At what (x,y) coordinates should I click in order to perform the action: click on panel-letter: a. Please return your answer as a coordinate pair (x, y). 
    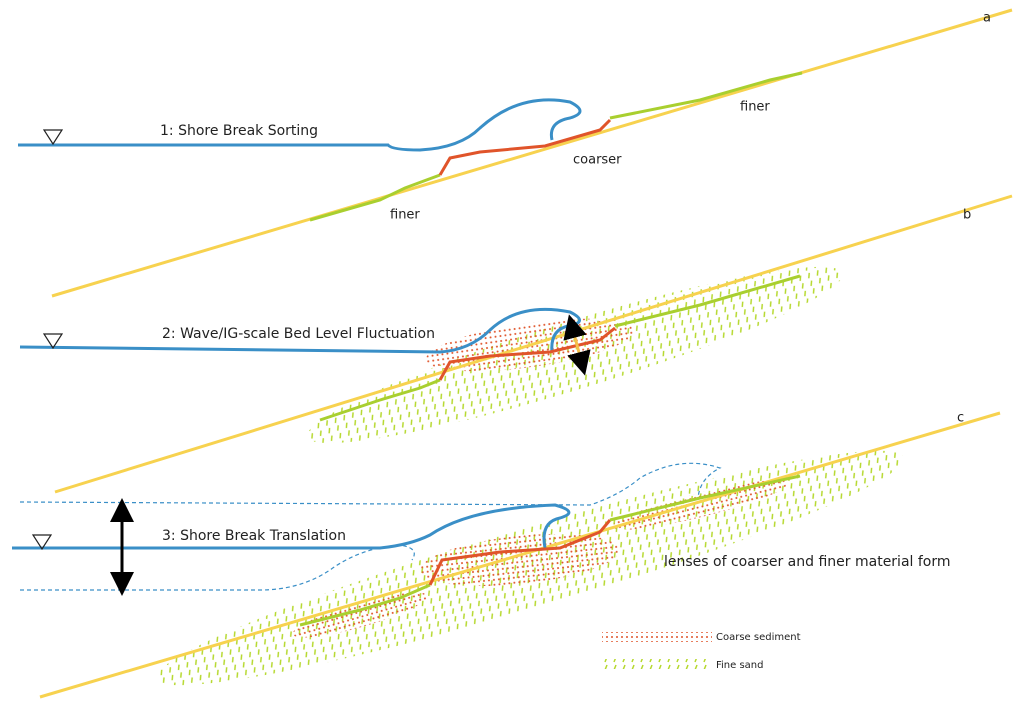
    Looking at the image, I should click on (987, 18).